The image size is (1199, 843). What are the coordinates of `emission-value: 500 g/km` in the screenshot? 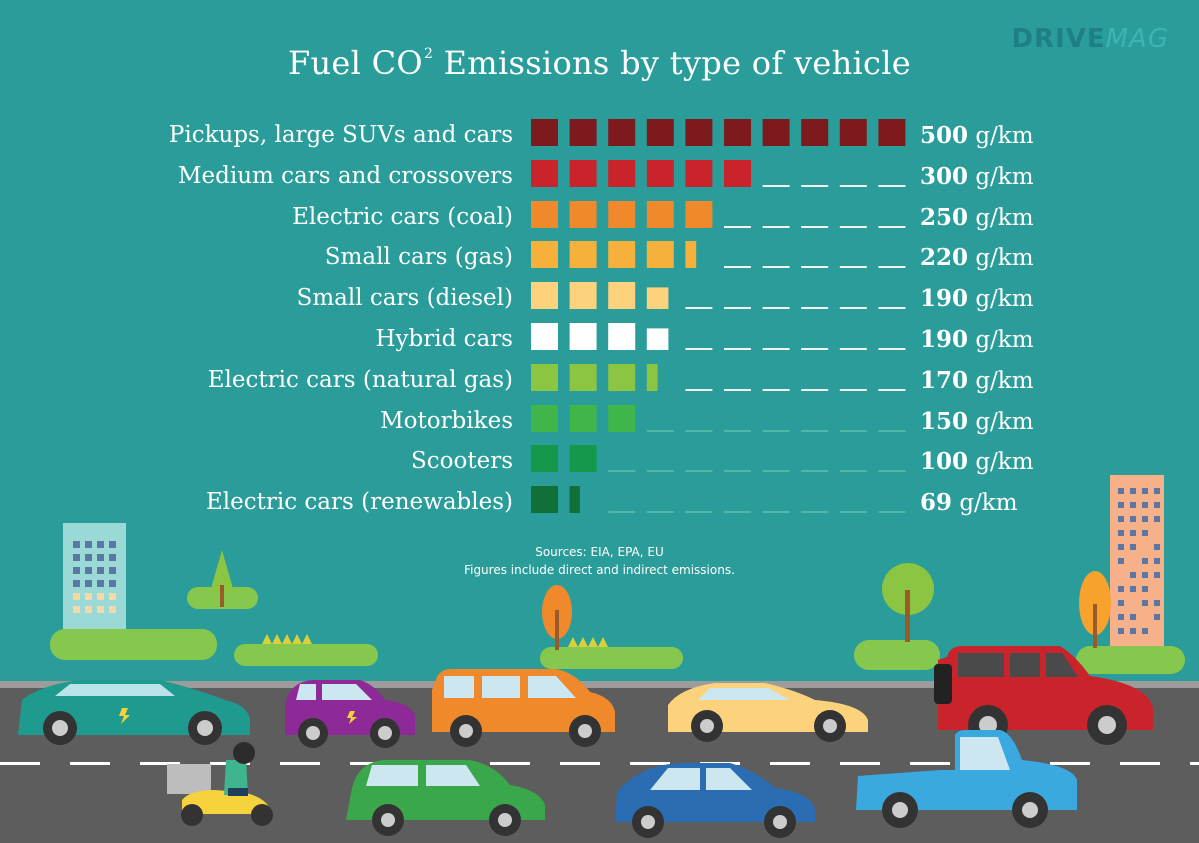 It's located at (977, 135).